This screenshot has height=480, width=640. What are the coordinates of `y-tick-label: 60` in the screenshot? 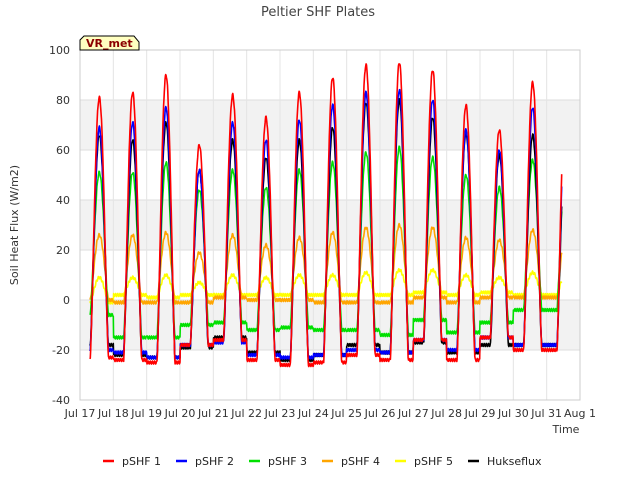 It's located at (63, 150).